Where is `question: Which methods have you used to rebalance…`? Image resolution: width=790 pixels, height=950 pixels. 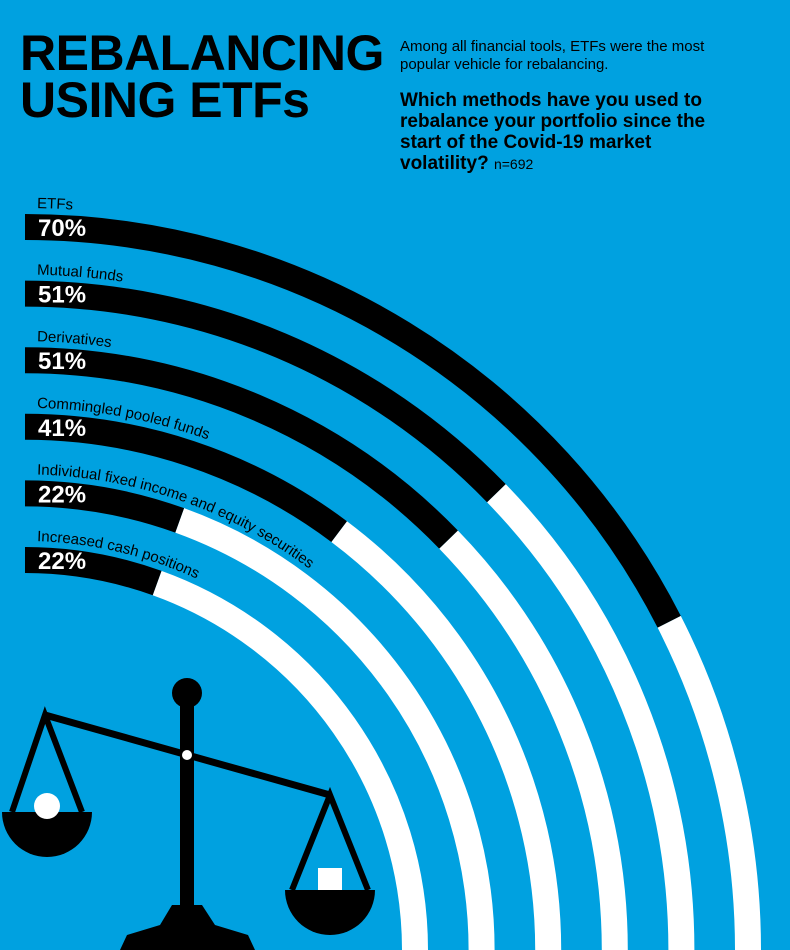 question: Which methods have you used to rebalance… is located at coordinates (572, 132).